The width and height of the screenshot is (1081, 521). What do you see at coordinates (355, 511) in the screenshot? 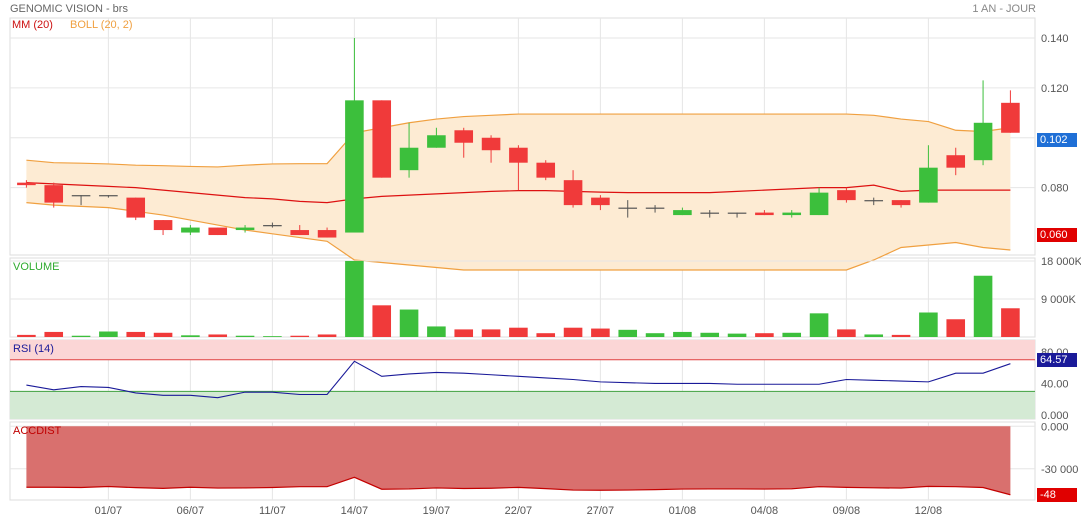
I see `x-tick-label: 14/07` at bounding box center [355, 511].